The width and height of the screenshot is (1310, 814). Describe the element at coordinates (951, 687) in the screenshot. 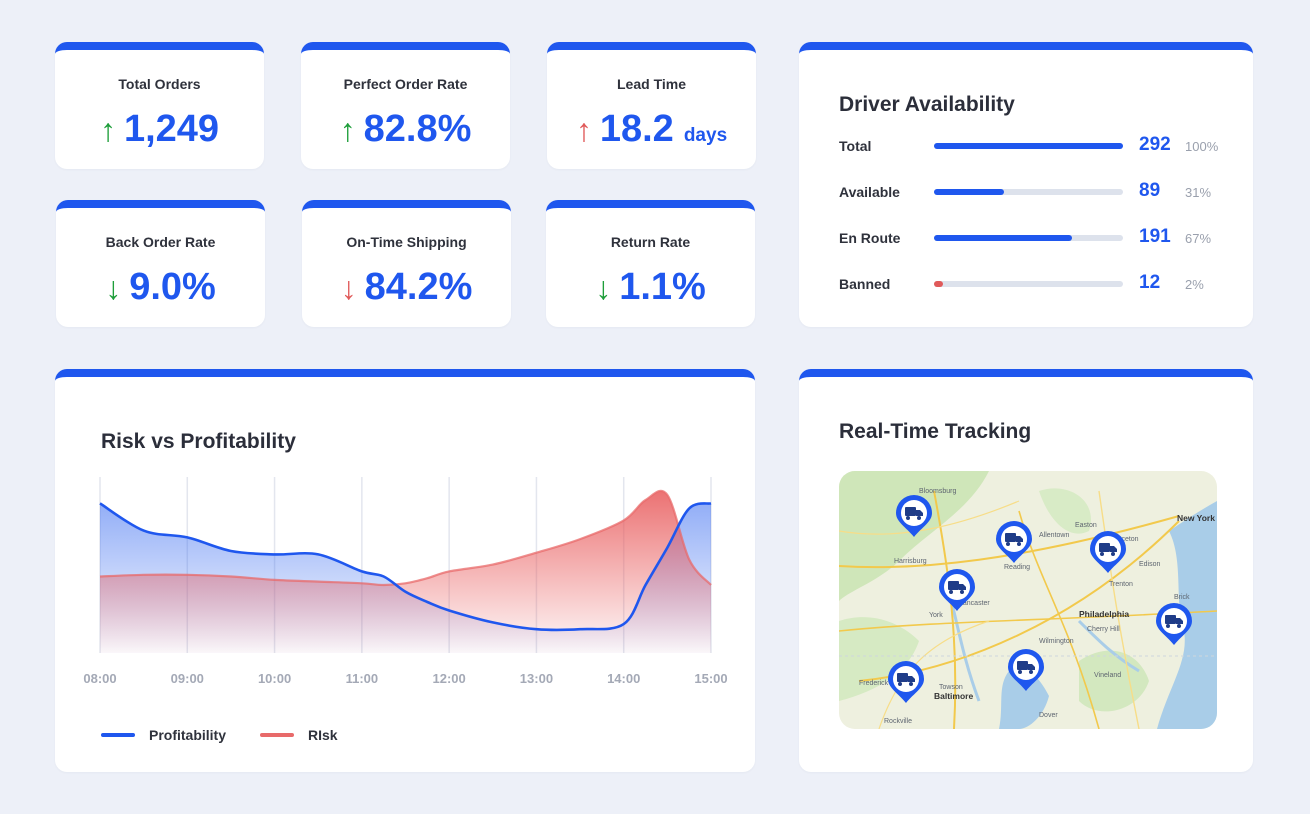

I see `map-city-label: Towson` at that location.